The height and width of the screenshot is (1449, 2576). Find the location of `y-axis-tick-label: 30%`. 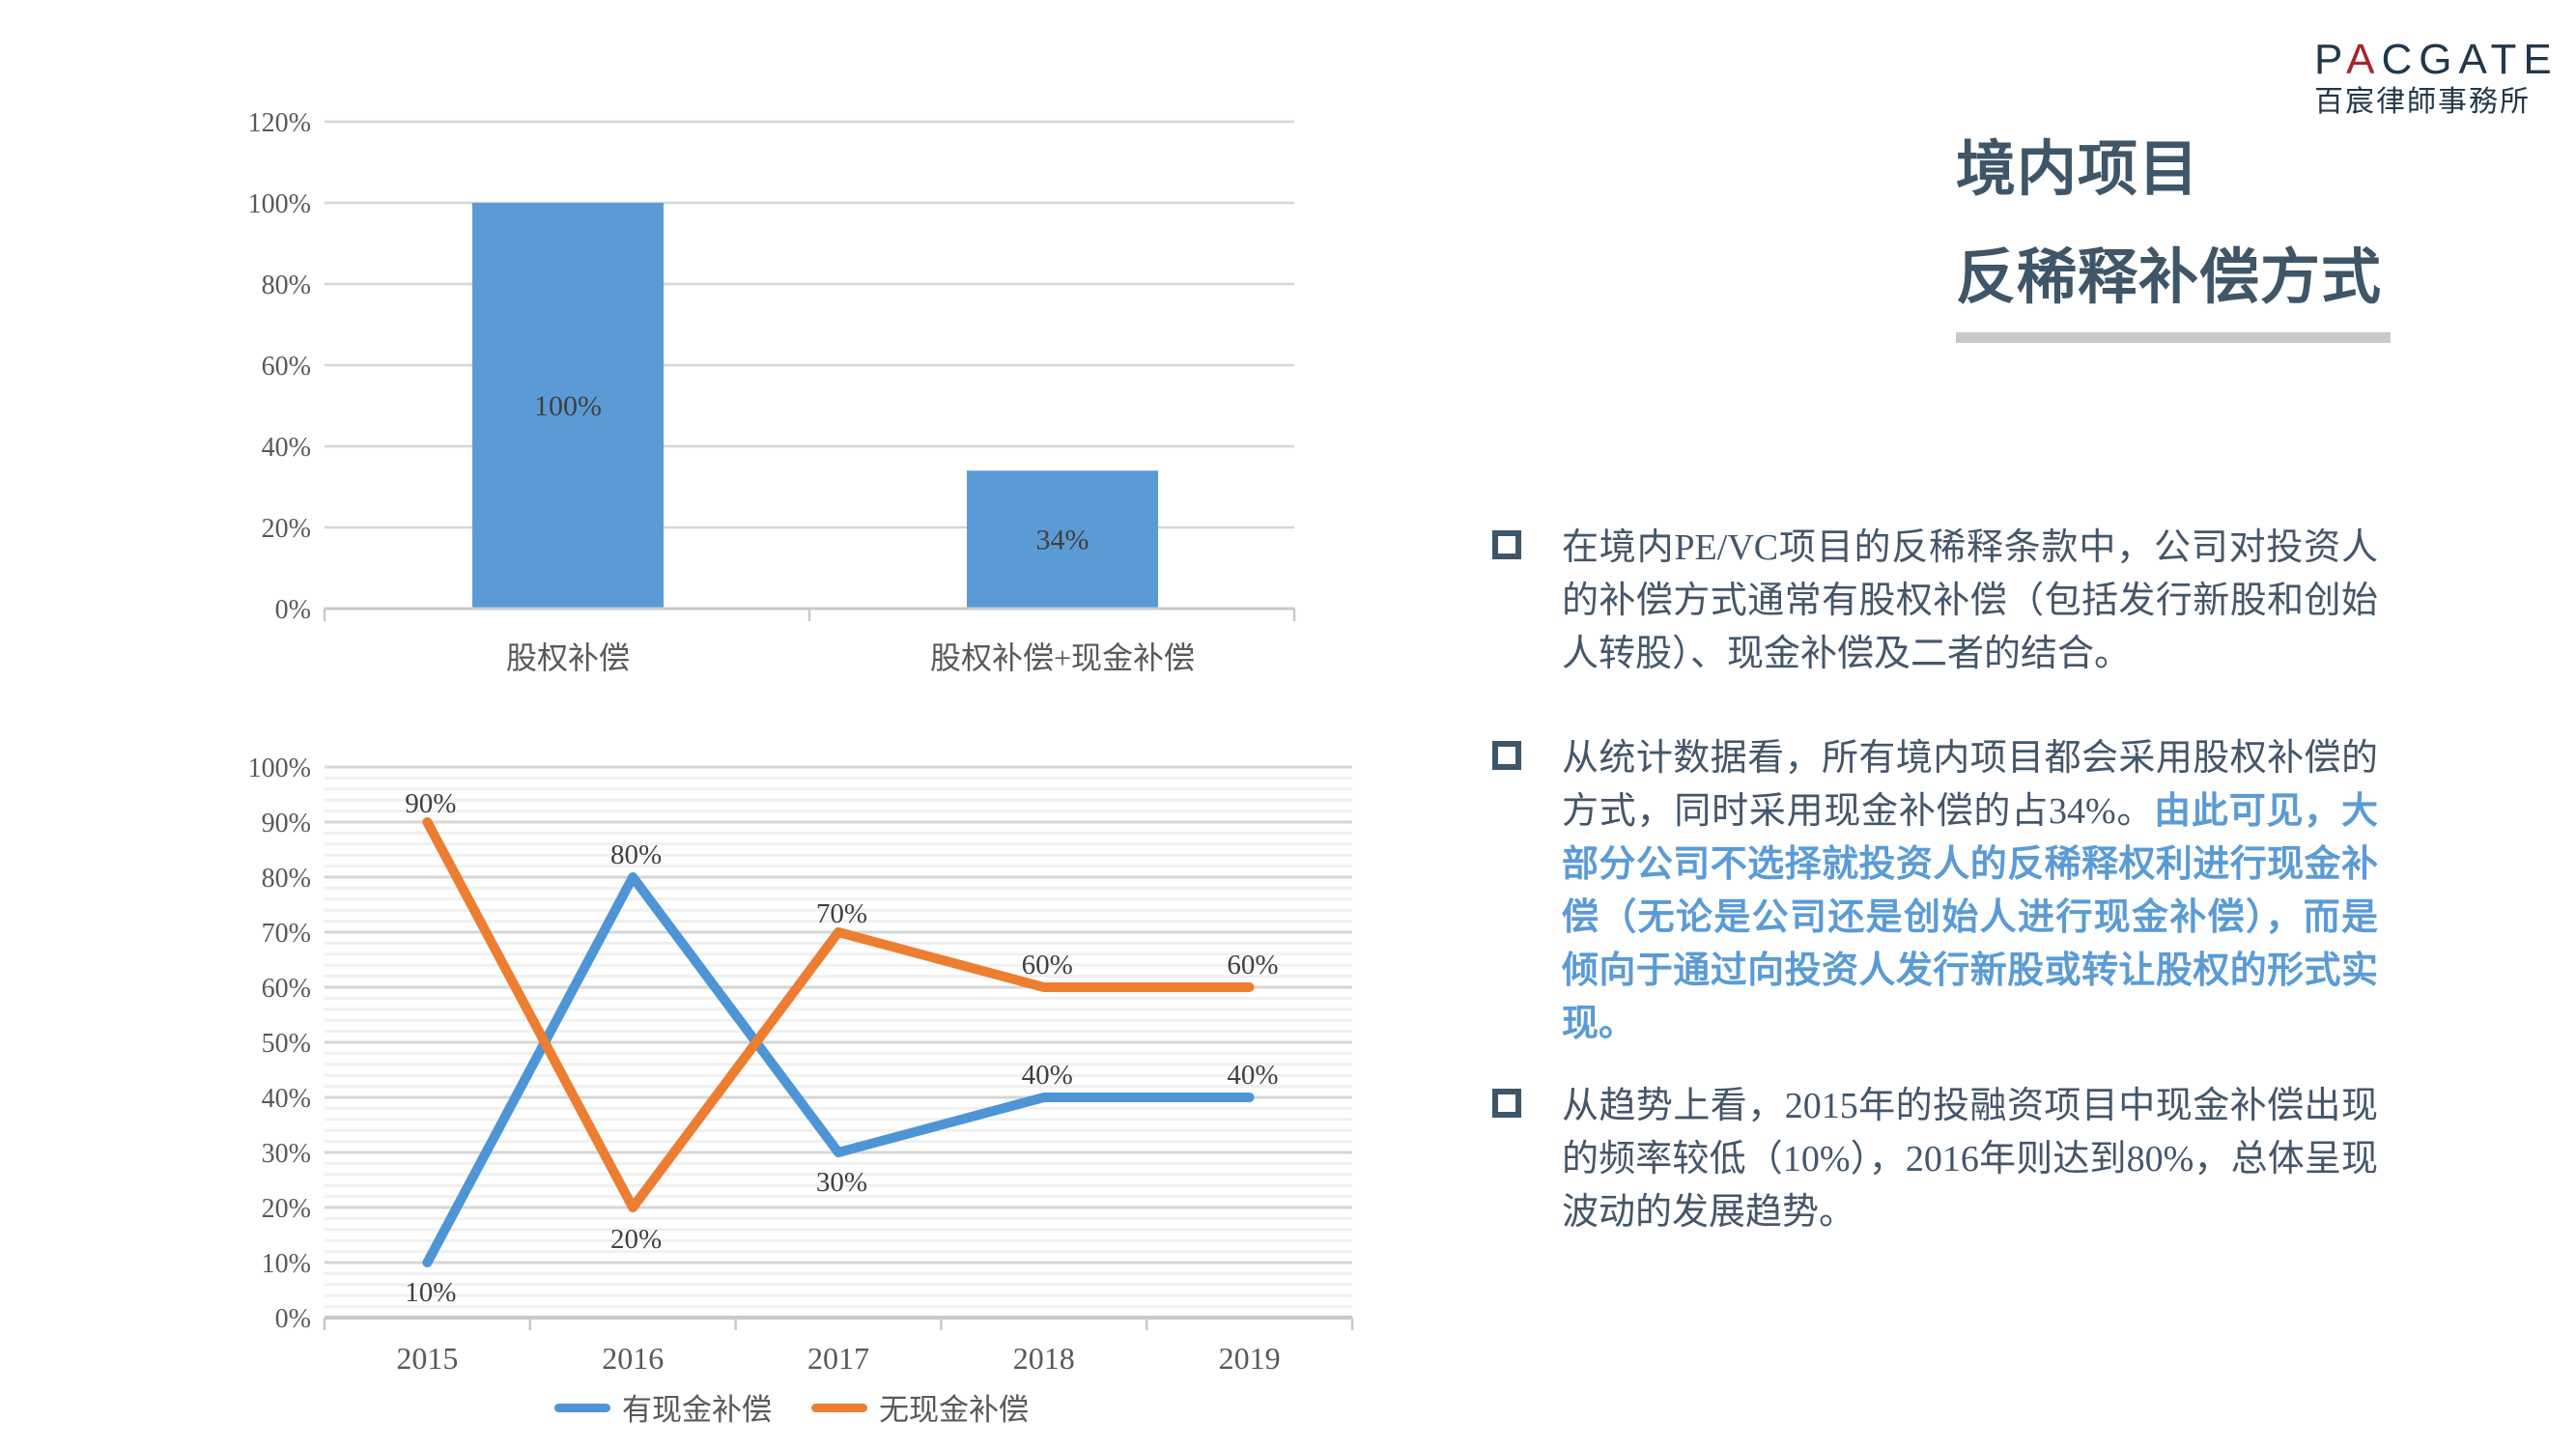

y-axis-tick-label: 30% is located at coordinates (286, 1154).